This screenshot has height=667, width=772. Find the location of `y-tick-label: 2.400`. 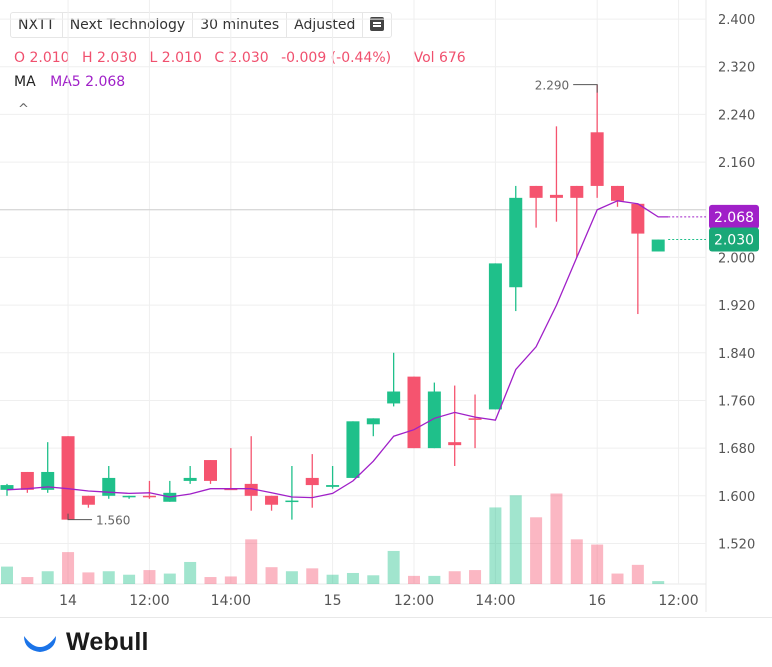

y-tick-label: 2.400 is located at coordinates (736, 20).